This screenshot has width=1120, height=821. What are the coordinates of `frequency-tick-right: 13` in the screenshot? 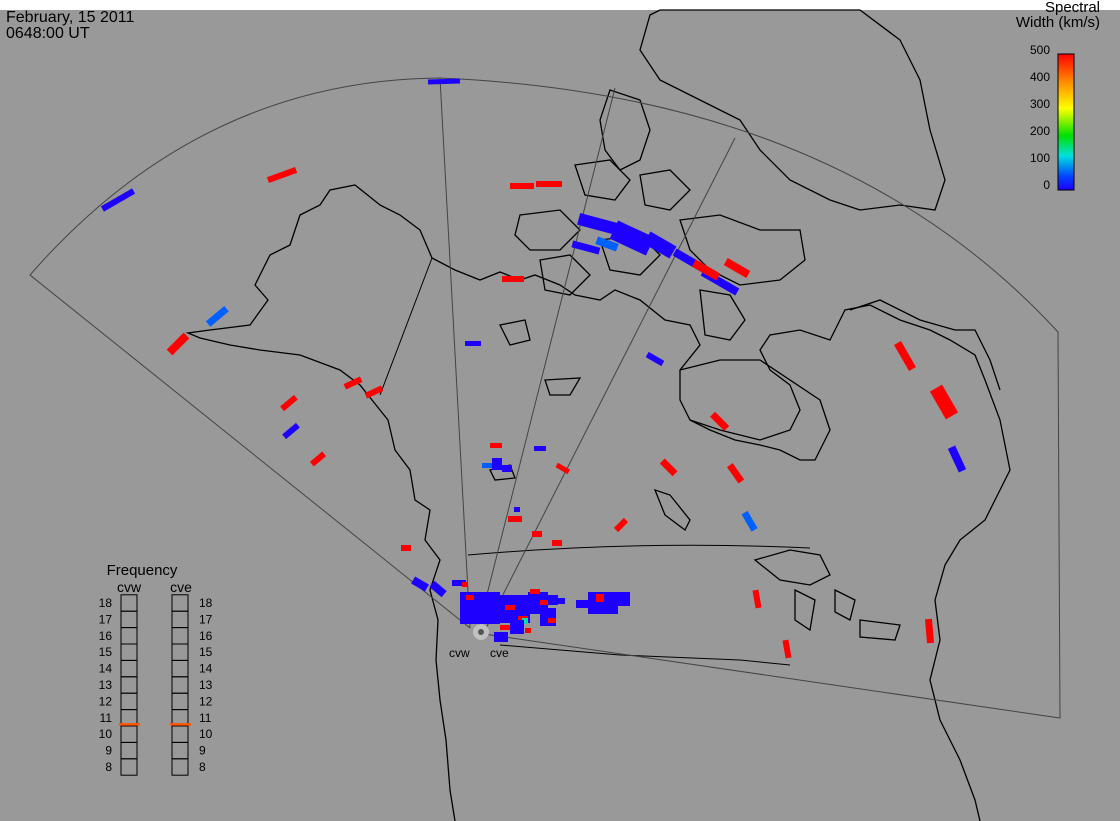 It's located at (206, 685).